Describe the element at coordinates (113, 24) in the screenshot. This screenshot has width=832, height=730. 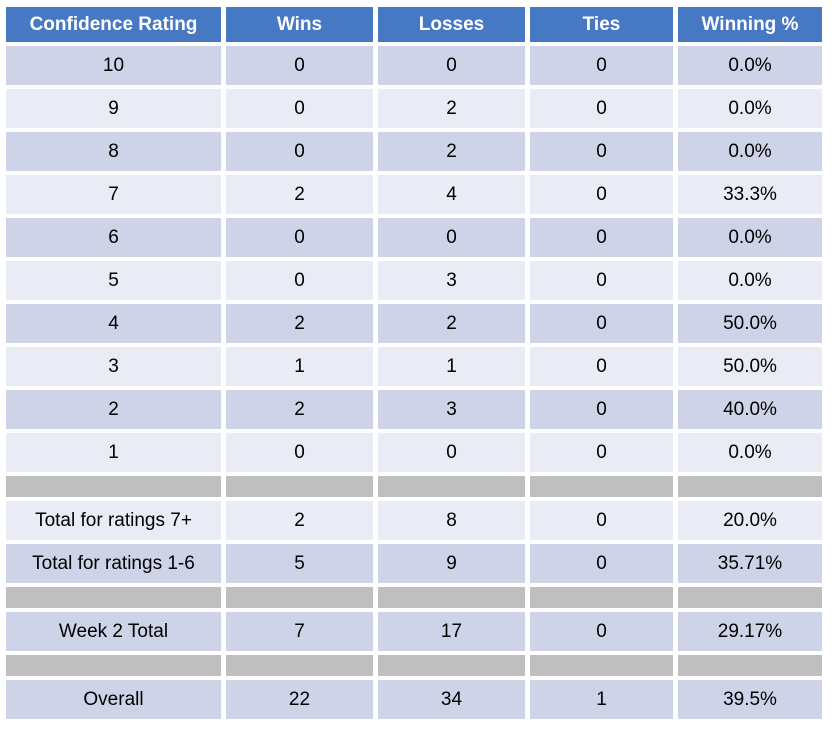
I see `header-confidence-rating: Confidence Rating` at that location.